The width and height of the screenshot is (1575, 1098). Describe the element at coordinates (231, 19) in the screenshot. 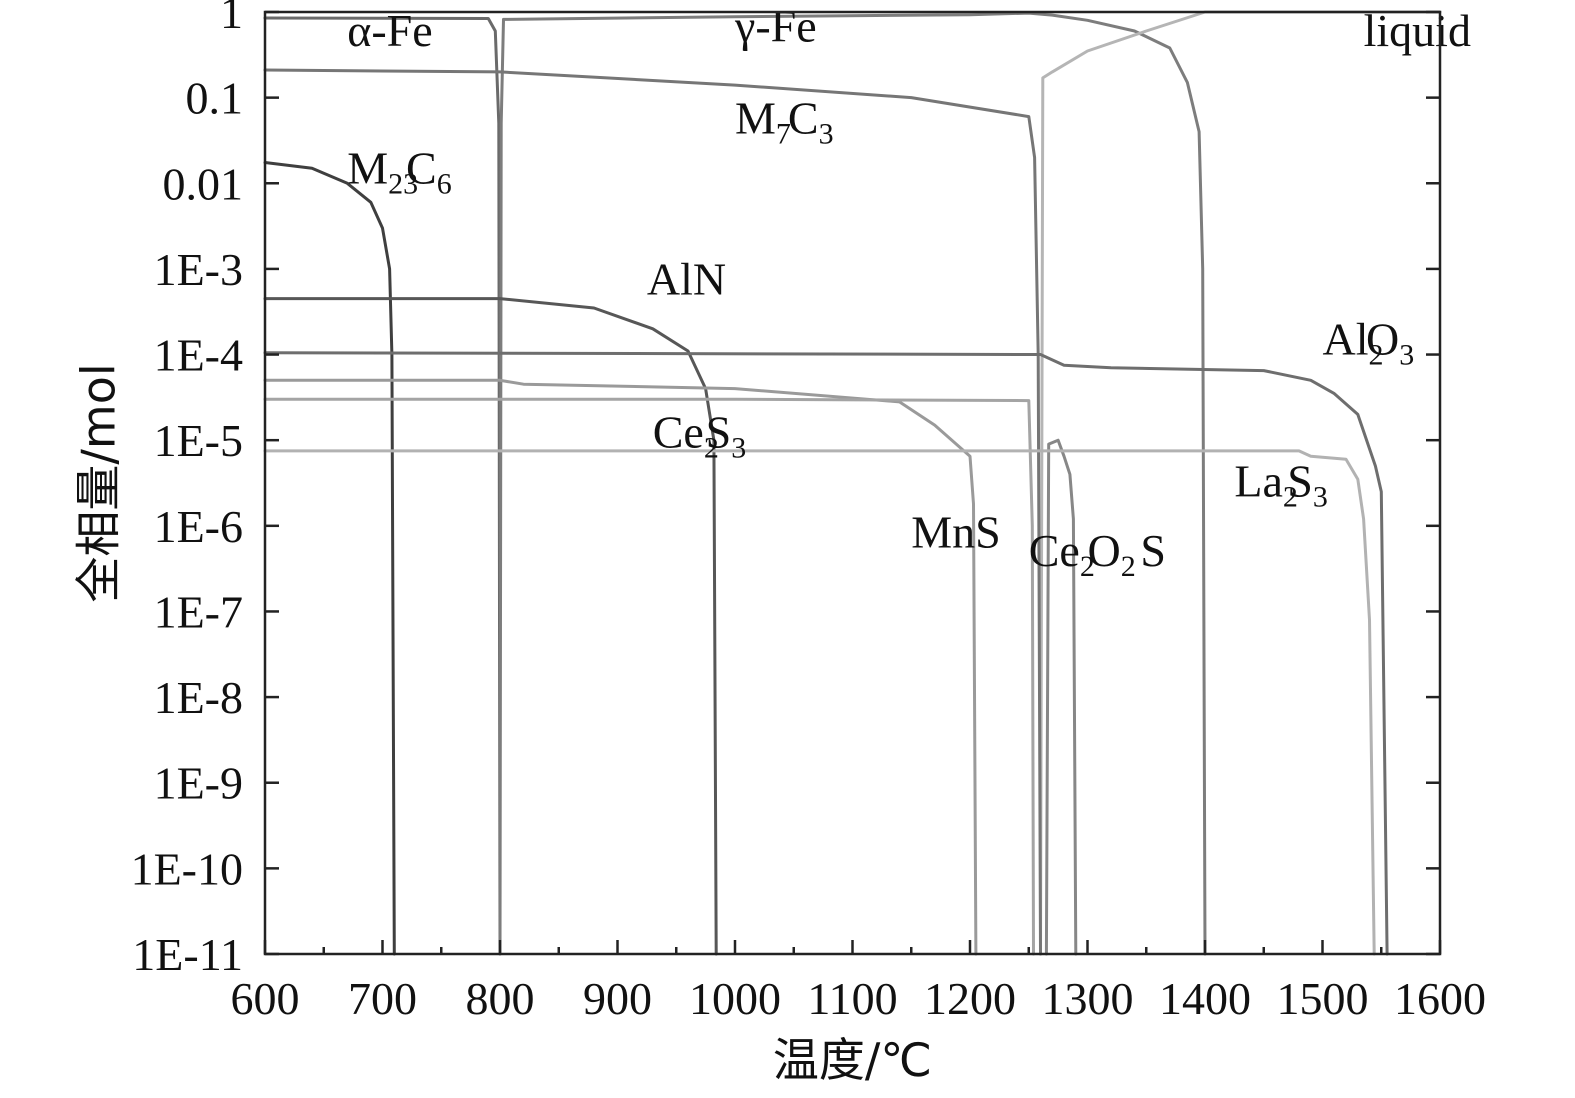

I see `y-tick-label: 1` at that location.